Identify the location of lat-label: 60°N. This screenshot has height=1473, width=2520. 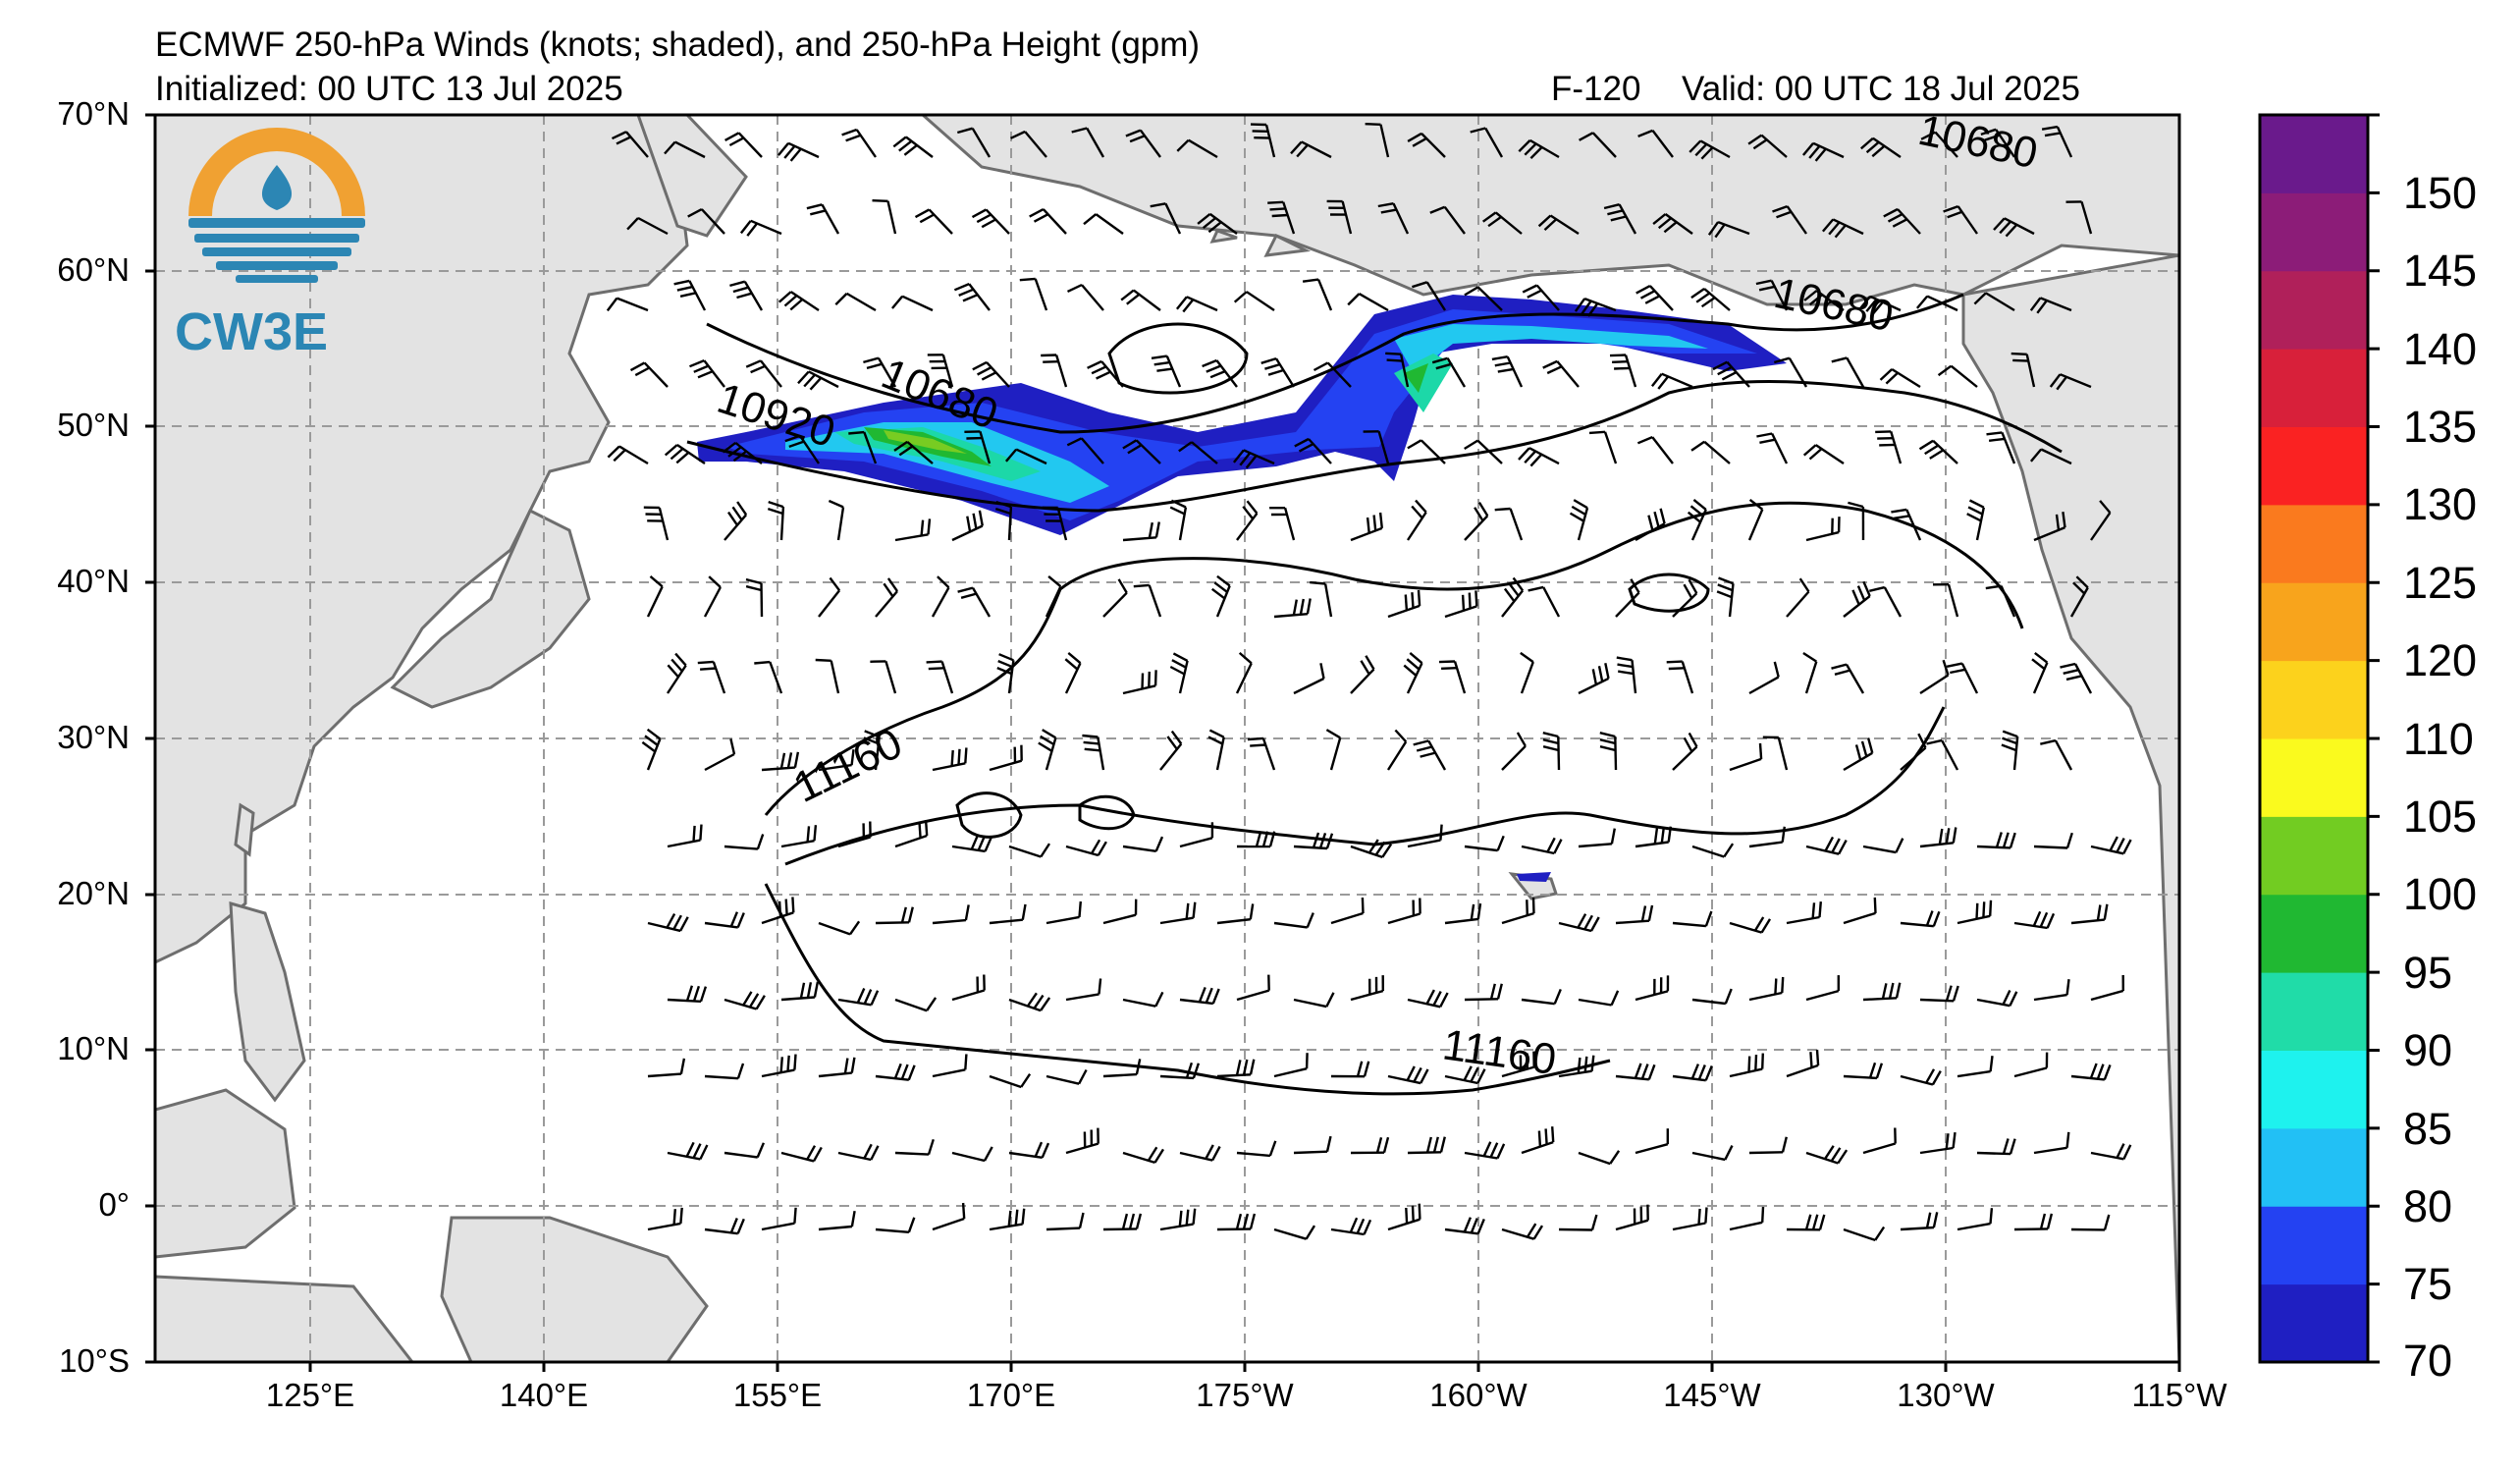
(93, 269).